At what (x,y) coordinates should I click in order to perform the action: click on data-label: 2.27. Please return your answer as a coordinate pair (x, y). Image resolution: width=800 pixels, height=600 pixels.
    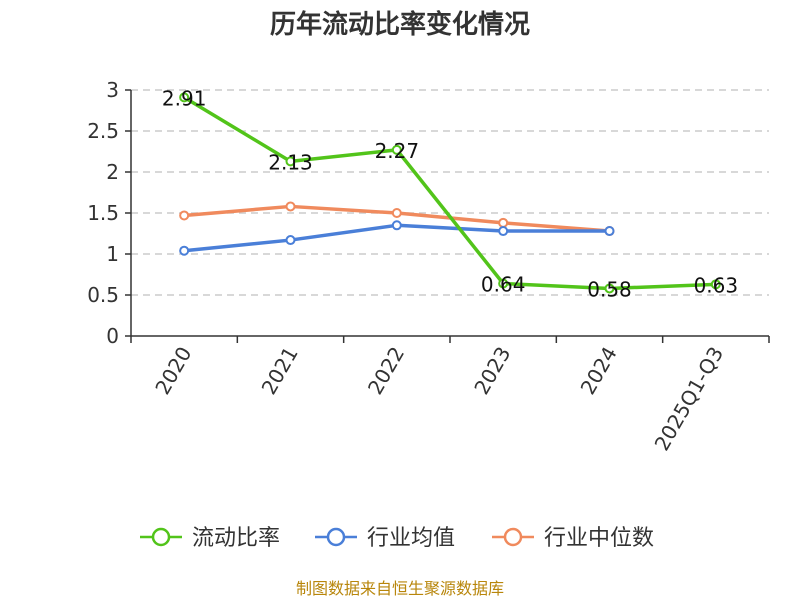
    Looking at the image, I should click on (397, 151).